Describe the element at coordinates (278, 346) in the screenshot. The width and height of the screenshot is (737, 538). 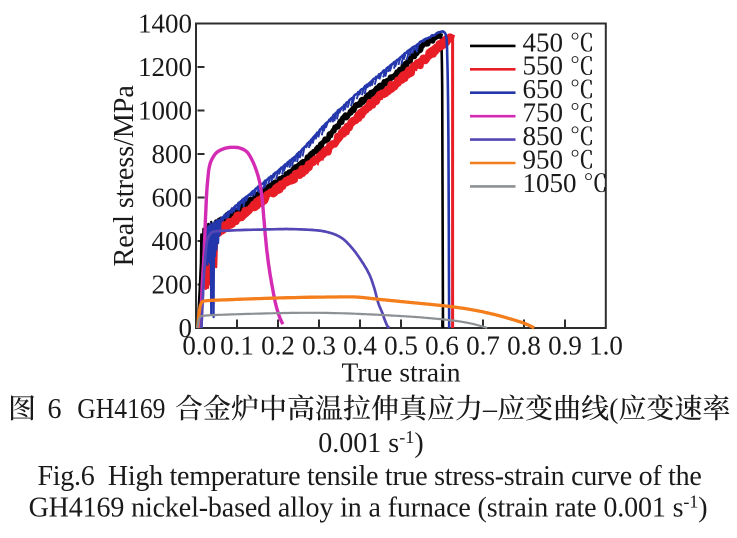
I see `svg-text: 0.2` at that location.